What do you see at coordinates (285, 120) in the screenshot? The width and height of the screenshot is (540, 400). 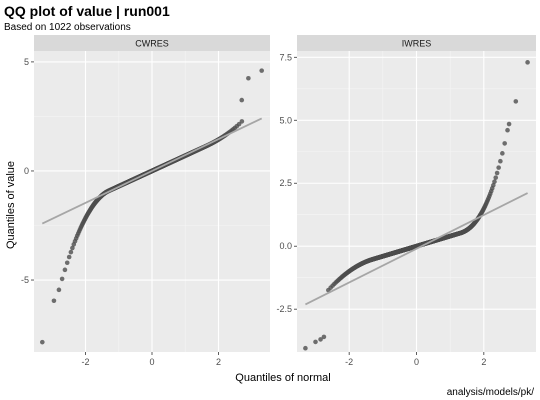 I see `y-tick-label: 5.0` at bounding box center [285, 120].